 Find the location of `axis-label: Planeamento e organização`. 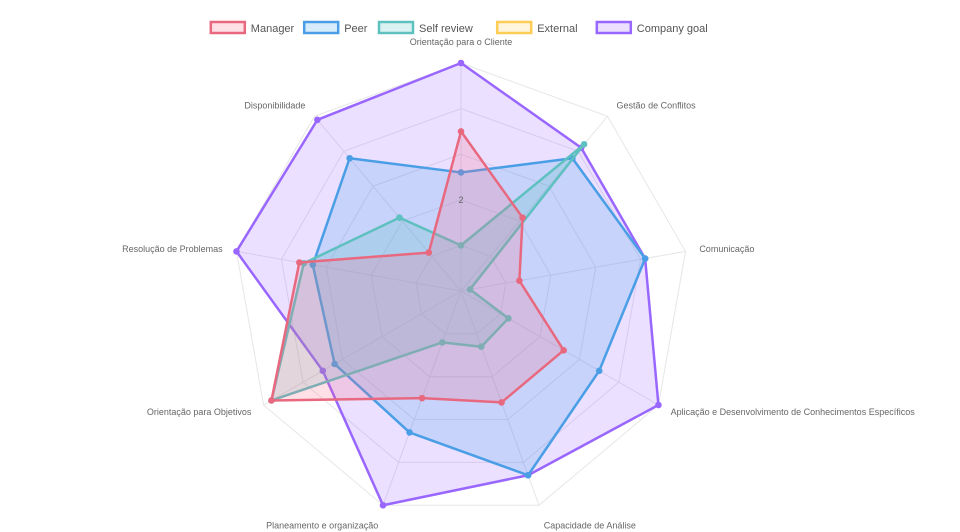

axis-label: Planeamento e organização is located at coordinates (322, 525).